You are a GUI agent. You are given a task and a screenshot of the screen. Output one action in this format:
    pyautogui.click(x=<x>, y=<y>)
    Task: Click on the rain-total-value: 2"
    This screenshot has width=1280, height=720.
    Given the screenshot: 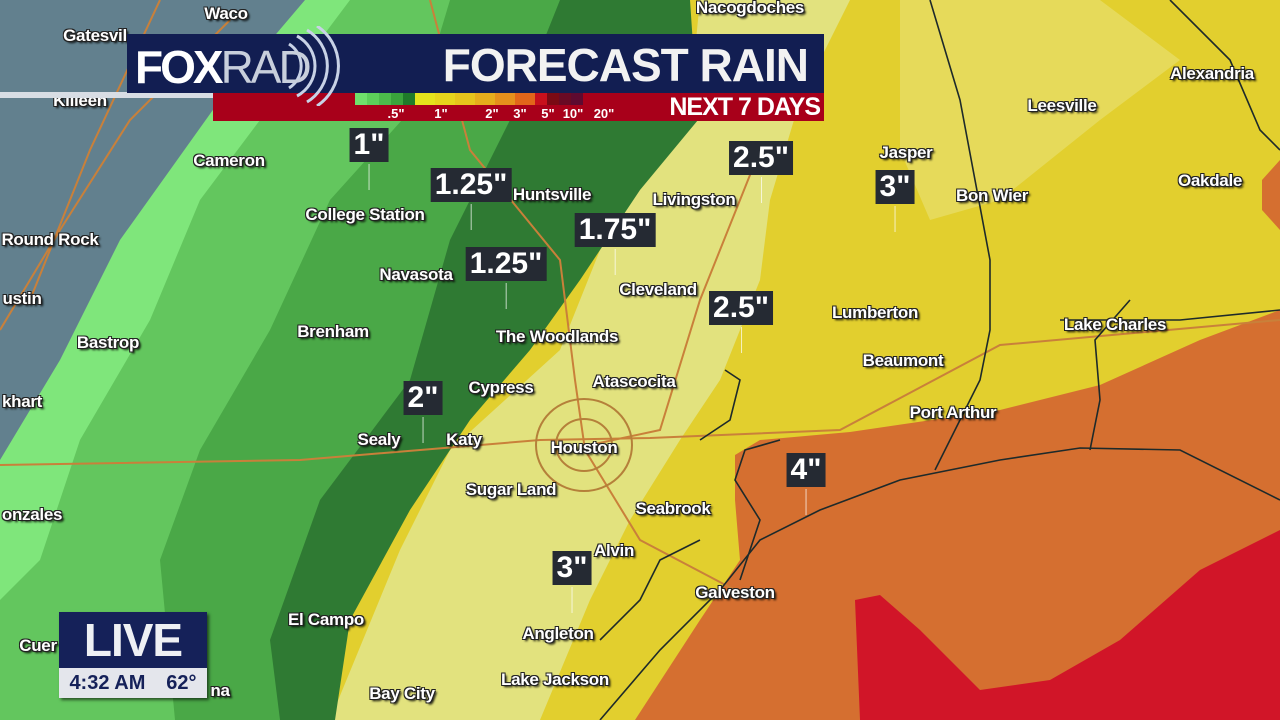 What is the action you would take?
    pyautogui.click(x=423, y=398)
    